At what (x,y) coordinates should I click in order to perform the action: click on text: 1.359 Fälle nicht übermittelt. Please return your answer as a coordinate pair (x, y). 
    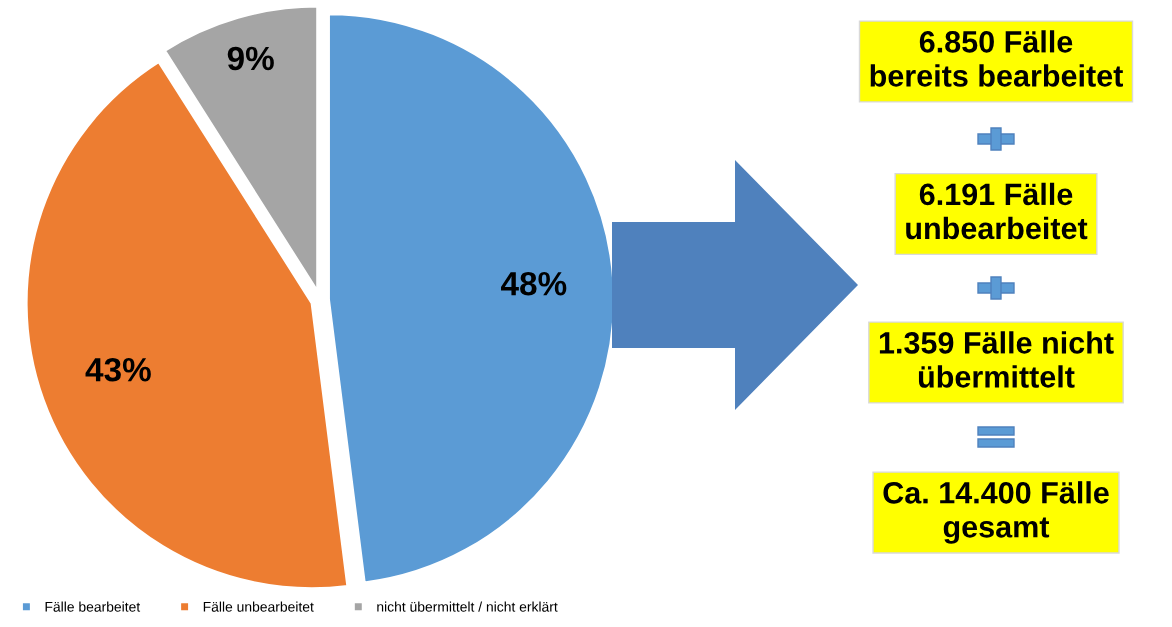
    Looking at the image, I should click on (996, 359).